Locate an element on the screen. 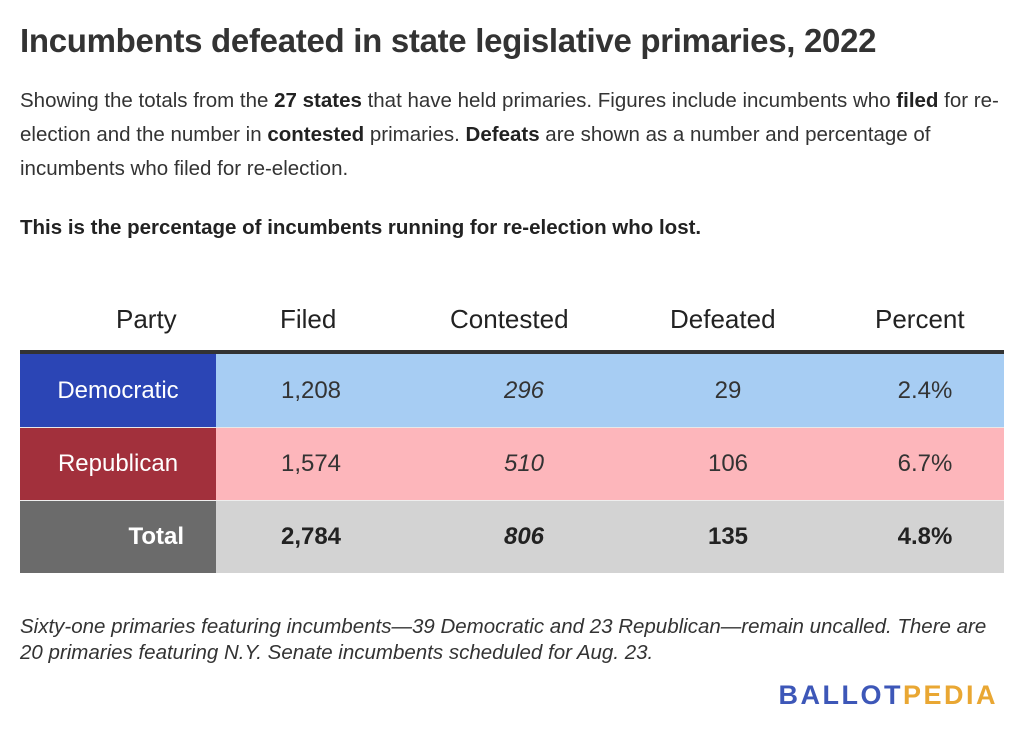 The width and height of the screenshot is (1024, 740). table-header: Party Filed Contested Defeated Percent is located at coordinates (512, 322).